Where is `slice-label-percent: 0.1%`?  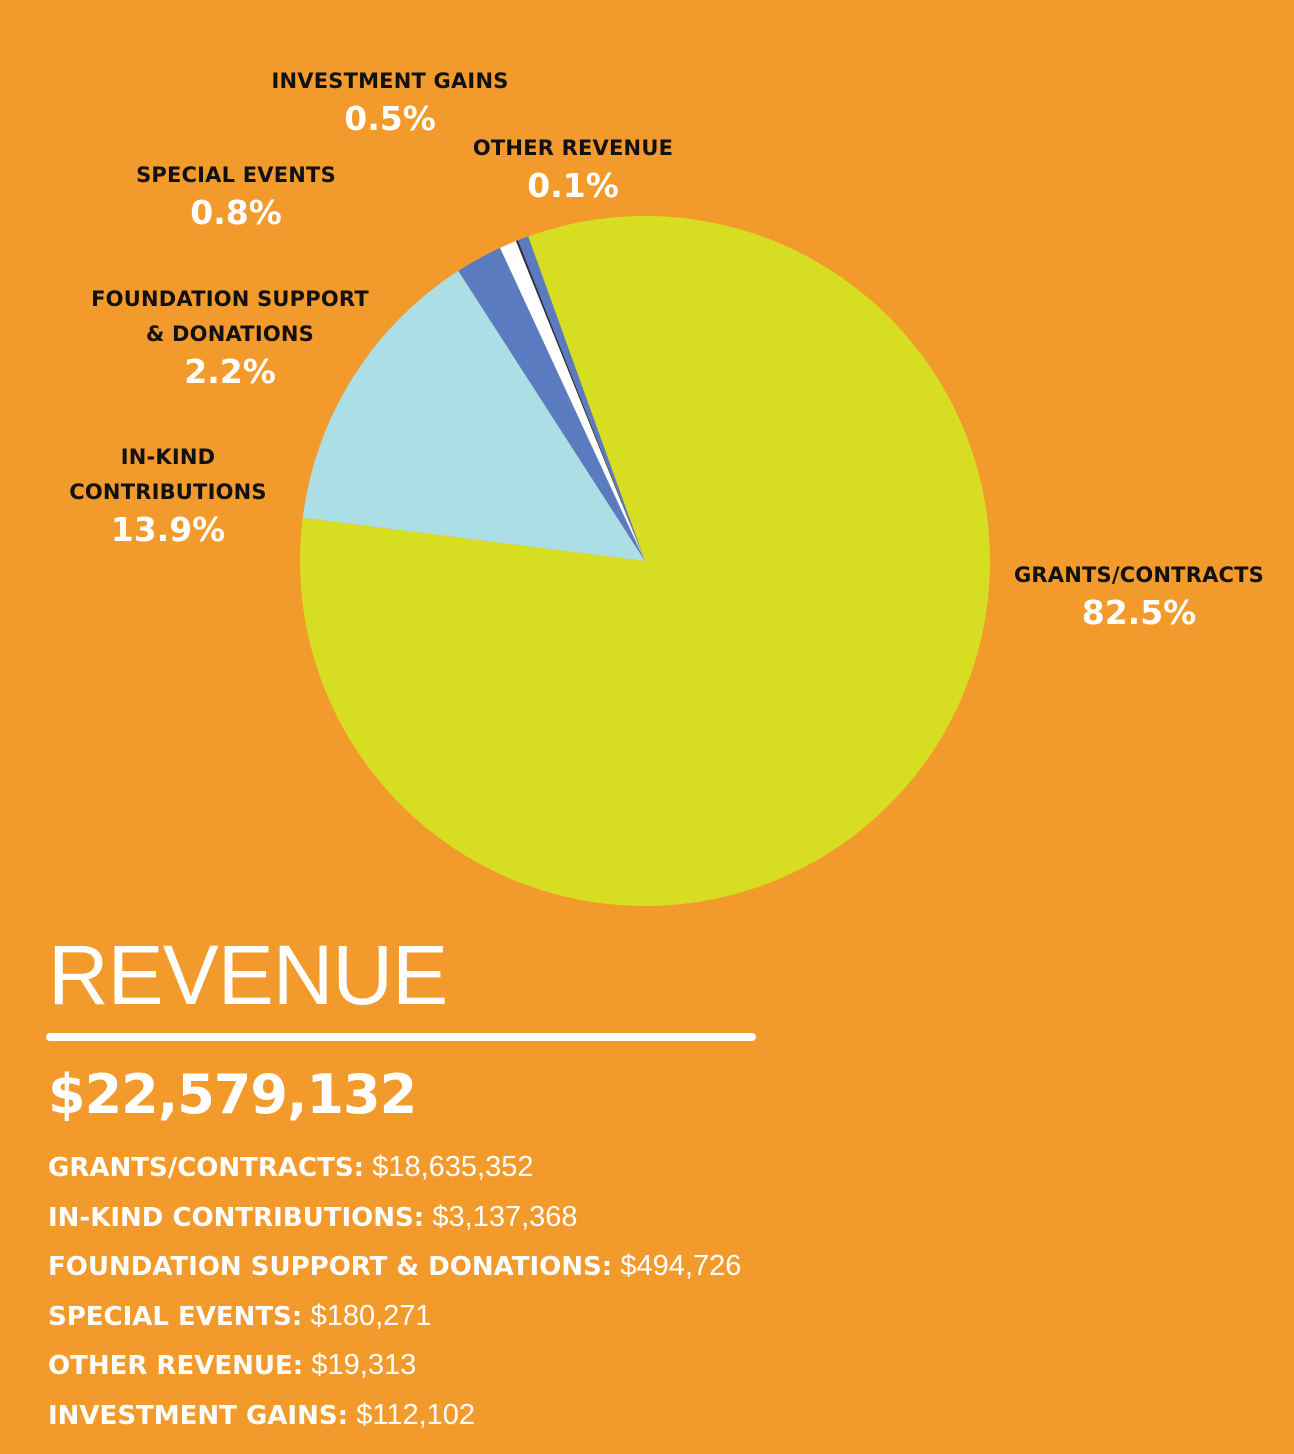
slice-label-percent: 0.1% is located at coordinates (573, 185).